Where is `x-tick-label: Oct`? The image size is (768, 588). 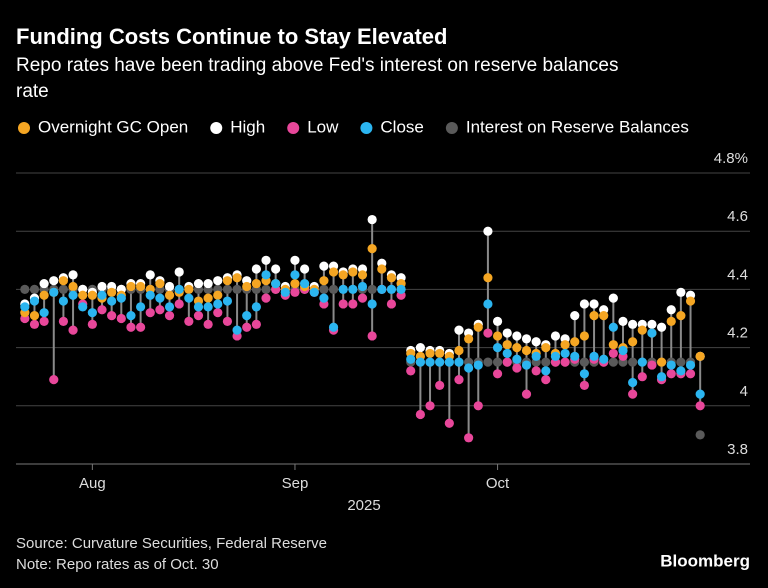
x-tick-label: Oct is located at coordinates (498, 483).